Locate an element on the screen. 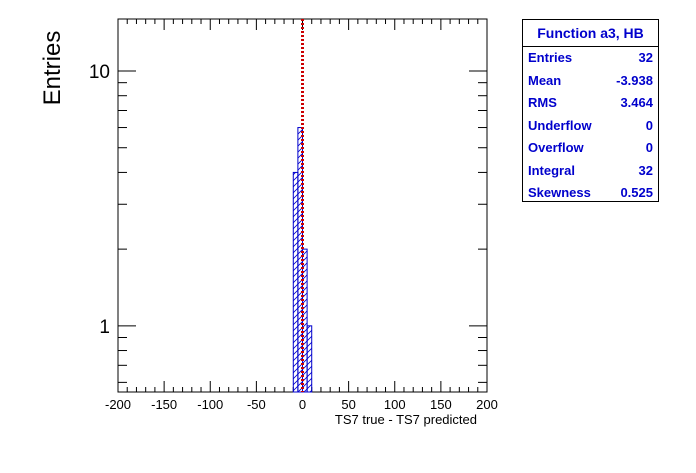 This screenshot has height=473, width=696. x-tick-label: 150 is located at coordinates (441, 404).